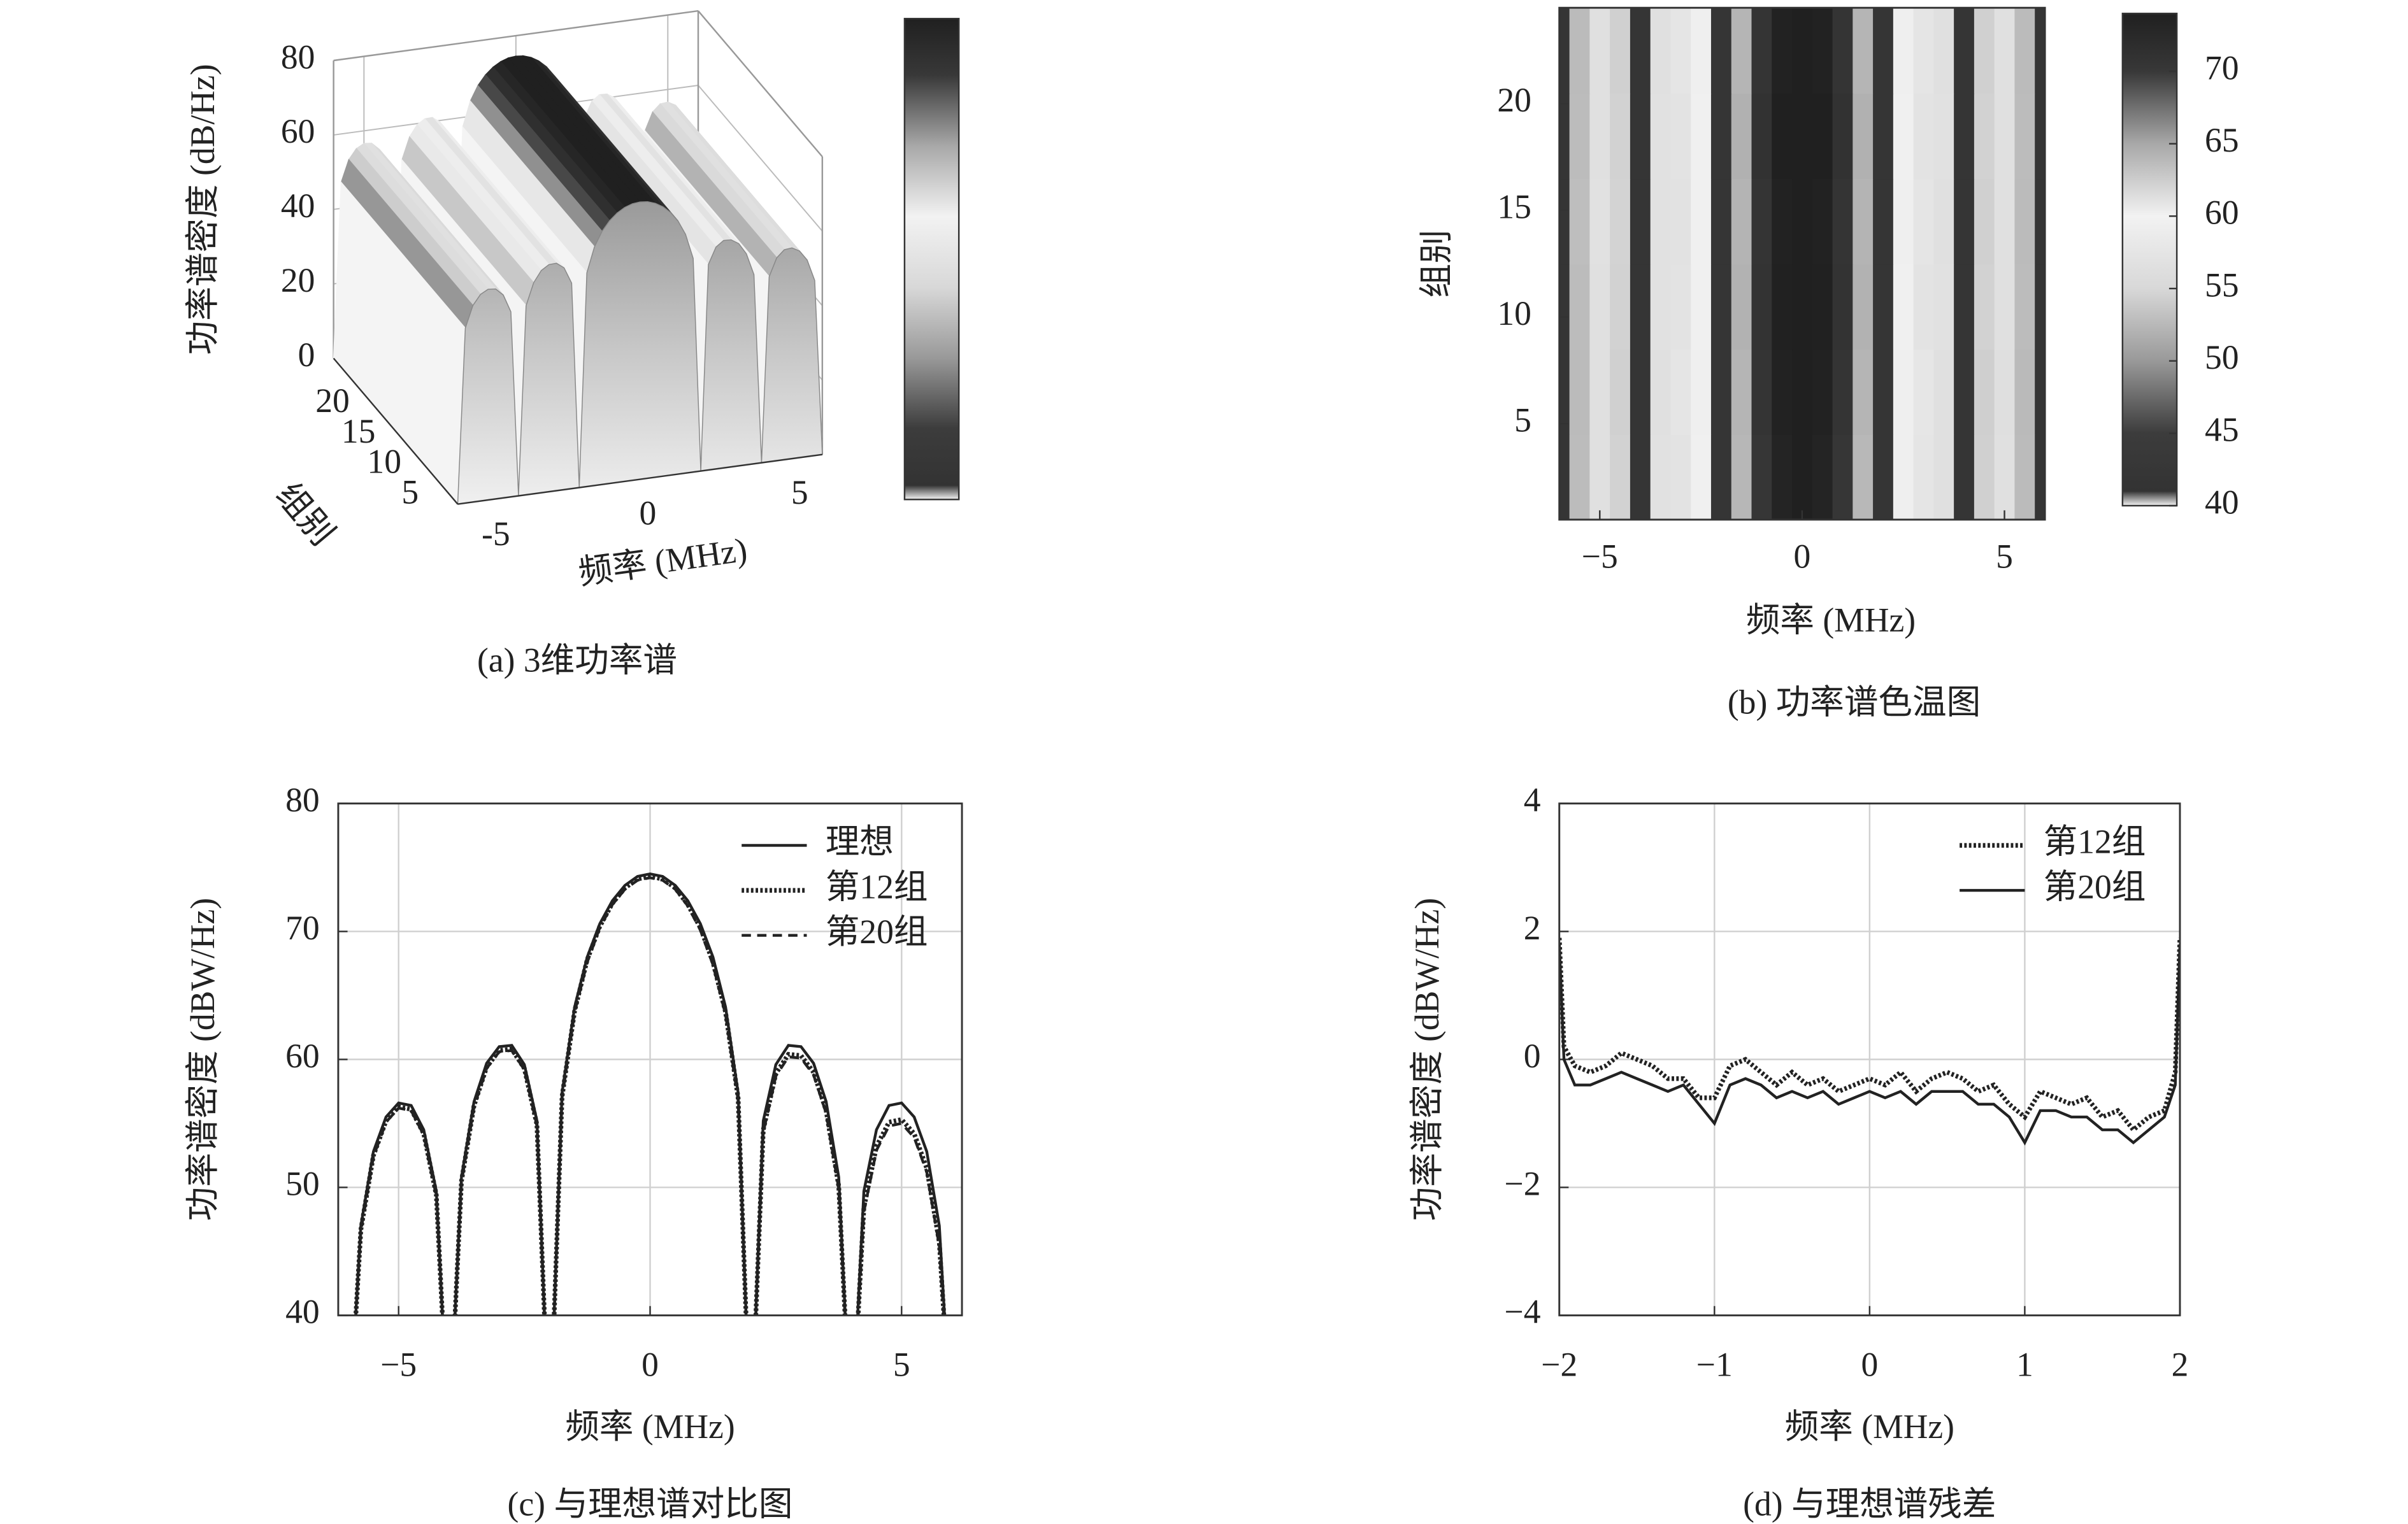 The image size is (2408, 1524). Describe the element at coordinates (2222, 502) in the screenshot. I see `colorbar-tick-label: 40` at that location.